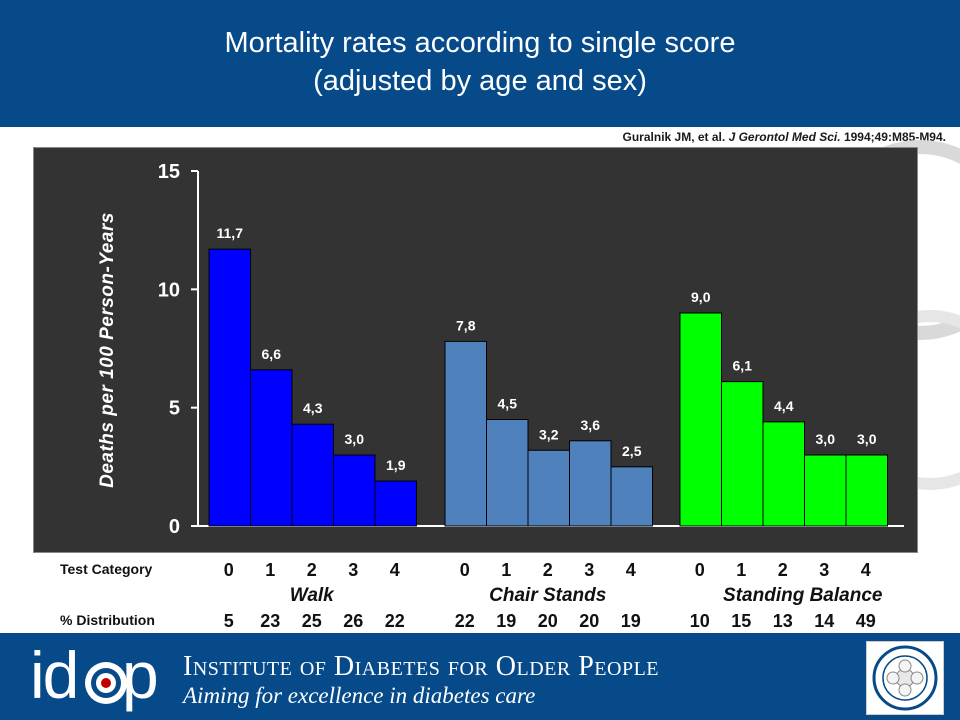 Image resolution: width=960 pixels, height=720 pixels. What do you see at coordinates (480, 81) in the screenshot?
I see `title-line-2: (adjusted by age and sex)` at bounding box center [480, 81].